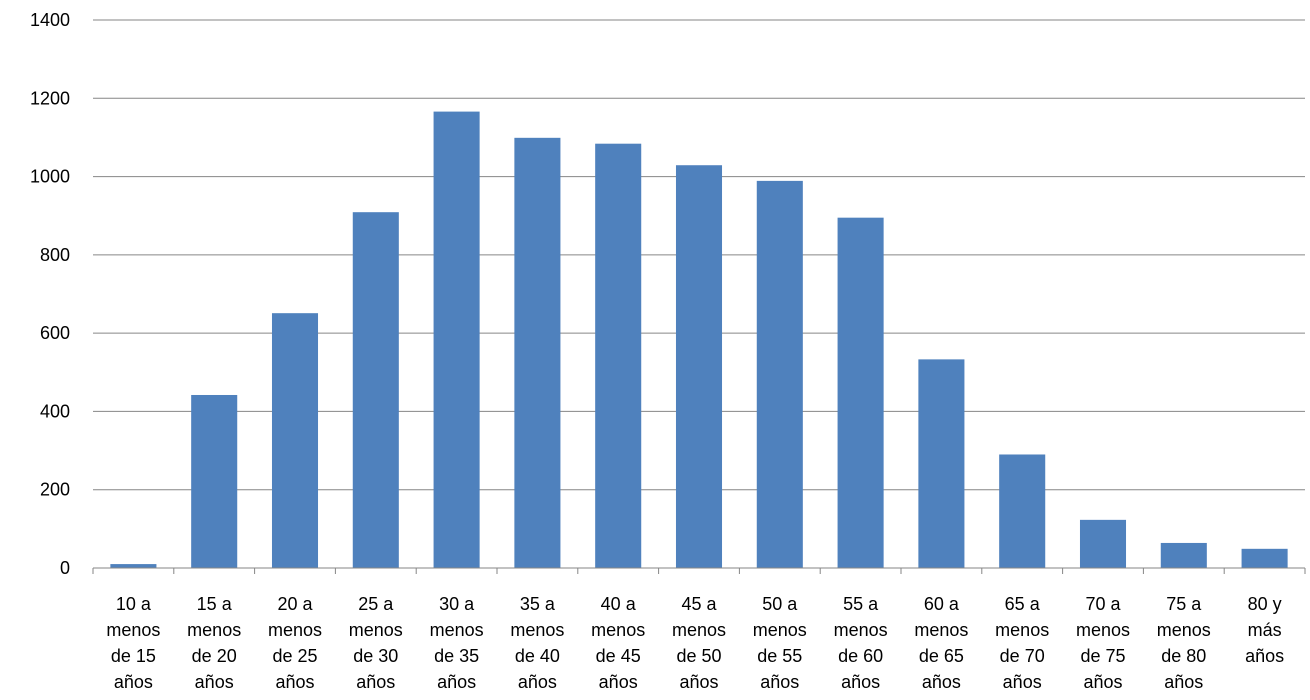 This screenshot has height=700, width=1310. I want to click on x-category-label-line: 10 a, so click(134, 604).